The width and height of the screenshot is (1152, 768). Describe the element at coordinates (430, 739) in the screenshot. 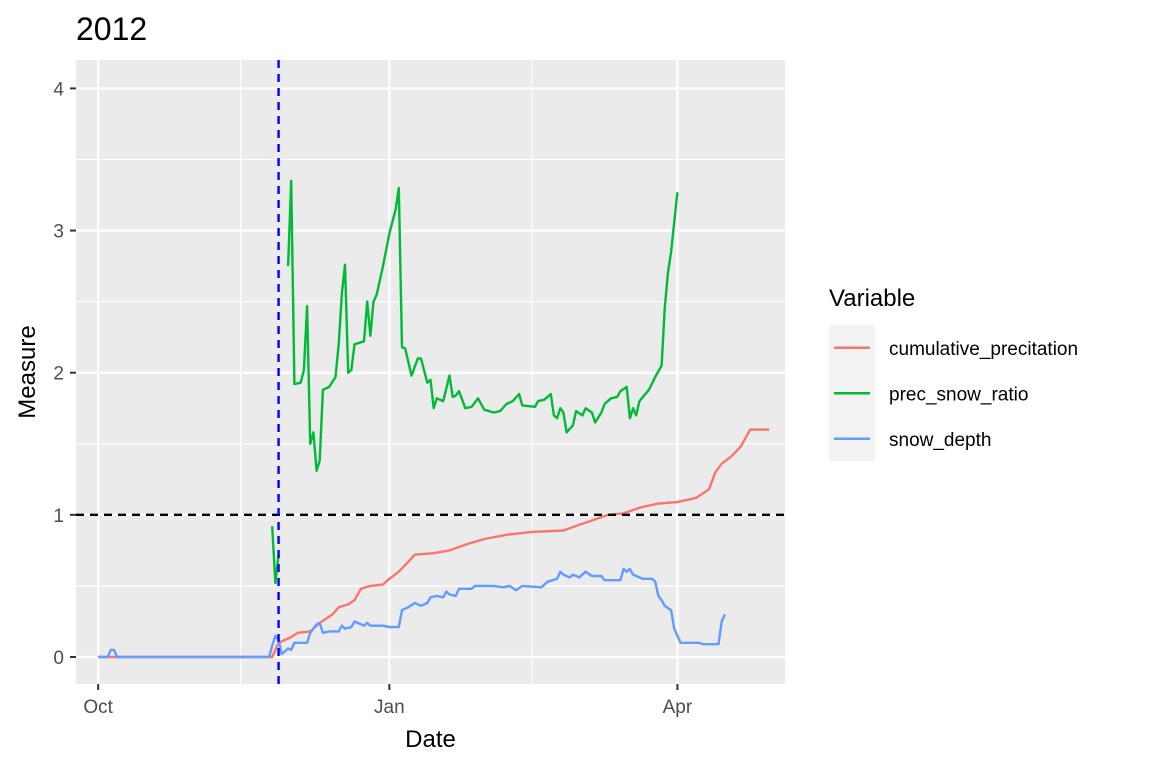

I see `x-axis-label: Date` at that location.